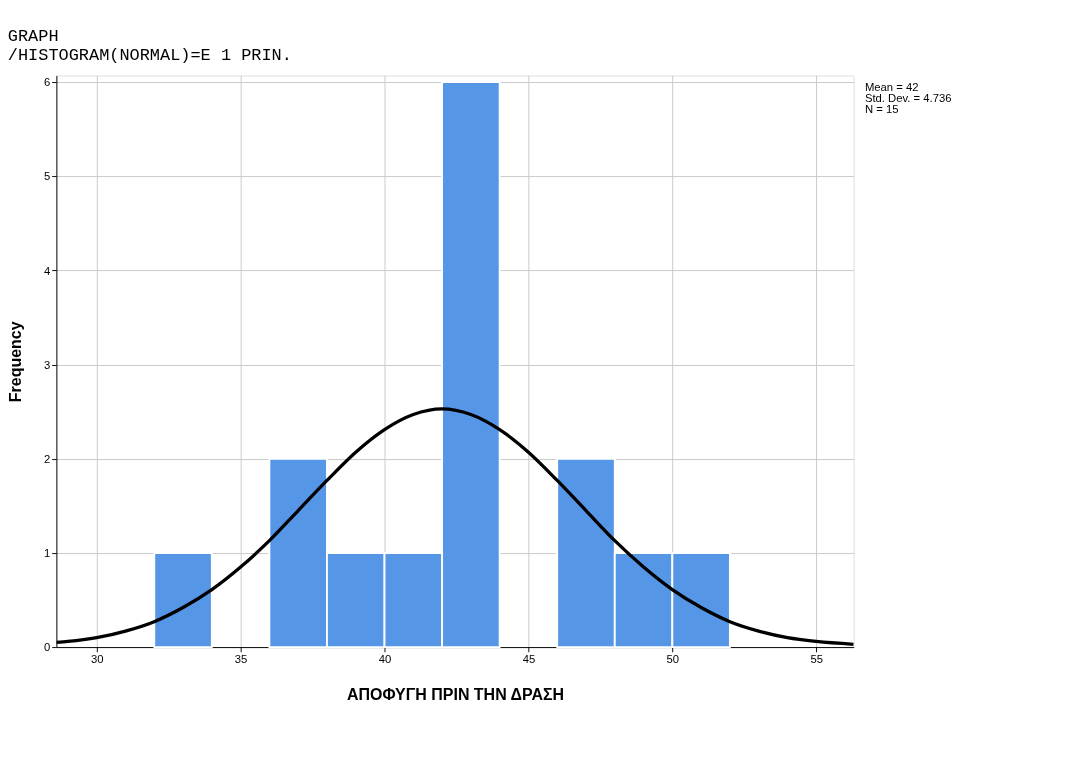 Image resolution: width=1084 pixels, height=779 pixels. What do you see at coordinates (16, 362) in the screenshot?
I see `y-axis-title: Frequency` at bounding box center [16, 362].